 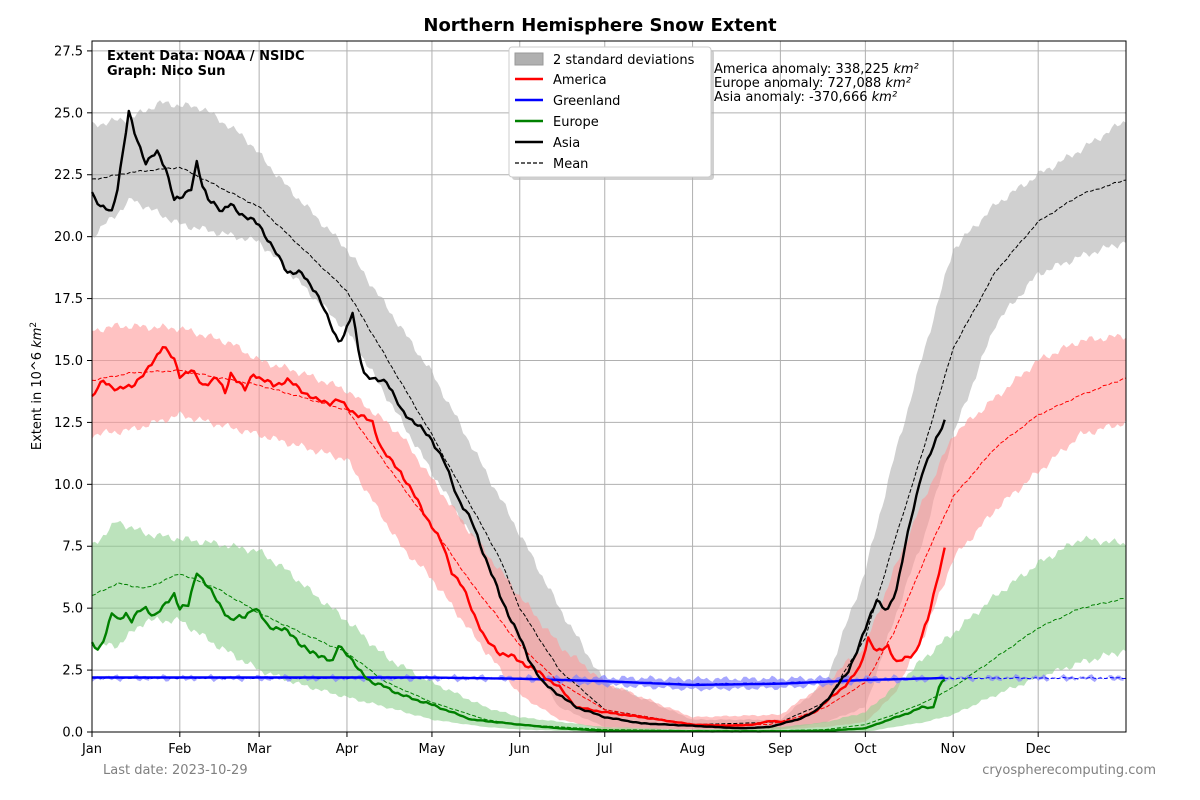 I want to click on x-tick-label: Jun, so click(x=519, y=749).